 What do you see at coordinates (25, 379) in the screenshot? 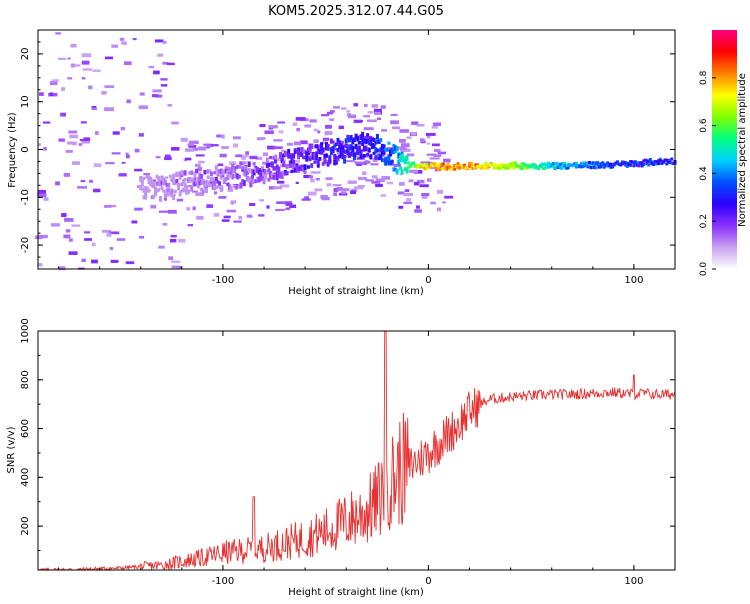
I see `snr-y-tick-label: 800` at bounding box center [25, 379].